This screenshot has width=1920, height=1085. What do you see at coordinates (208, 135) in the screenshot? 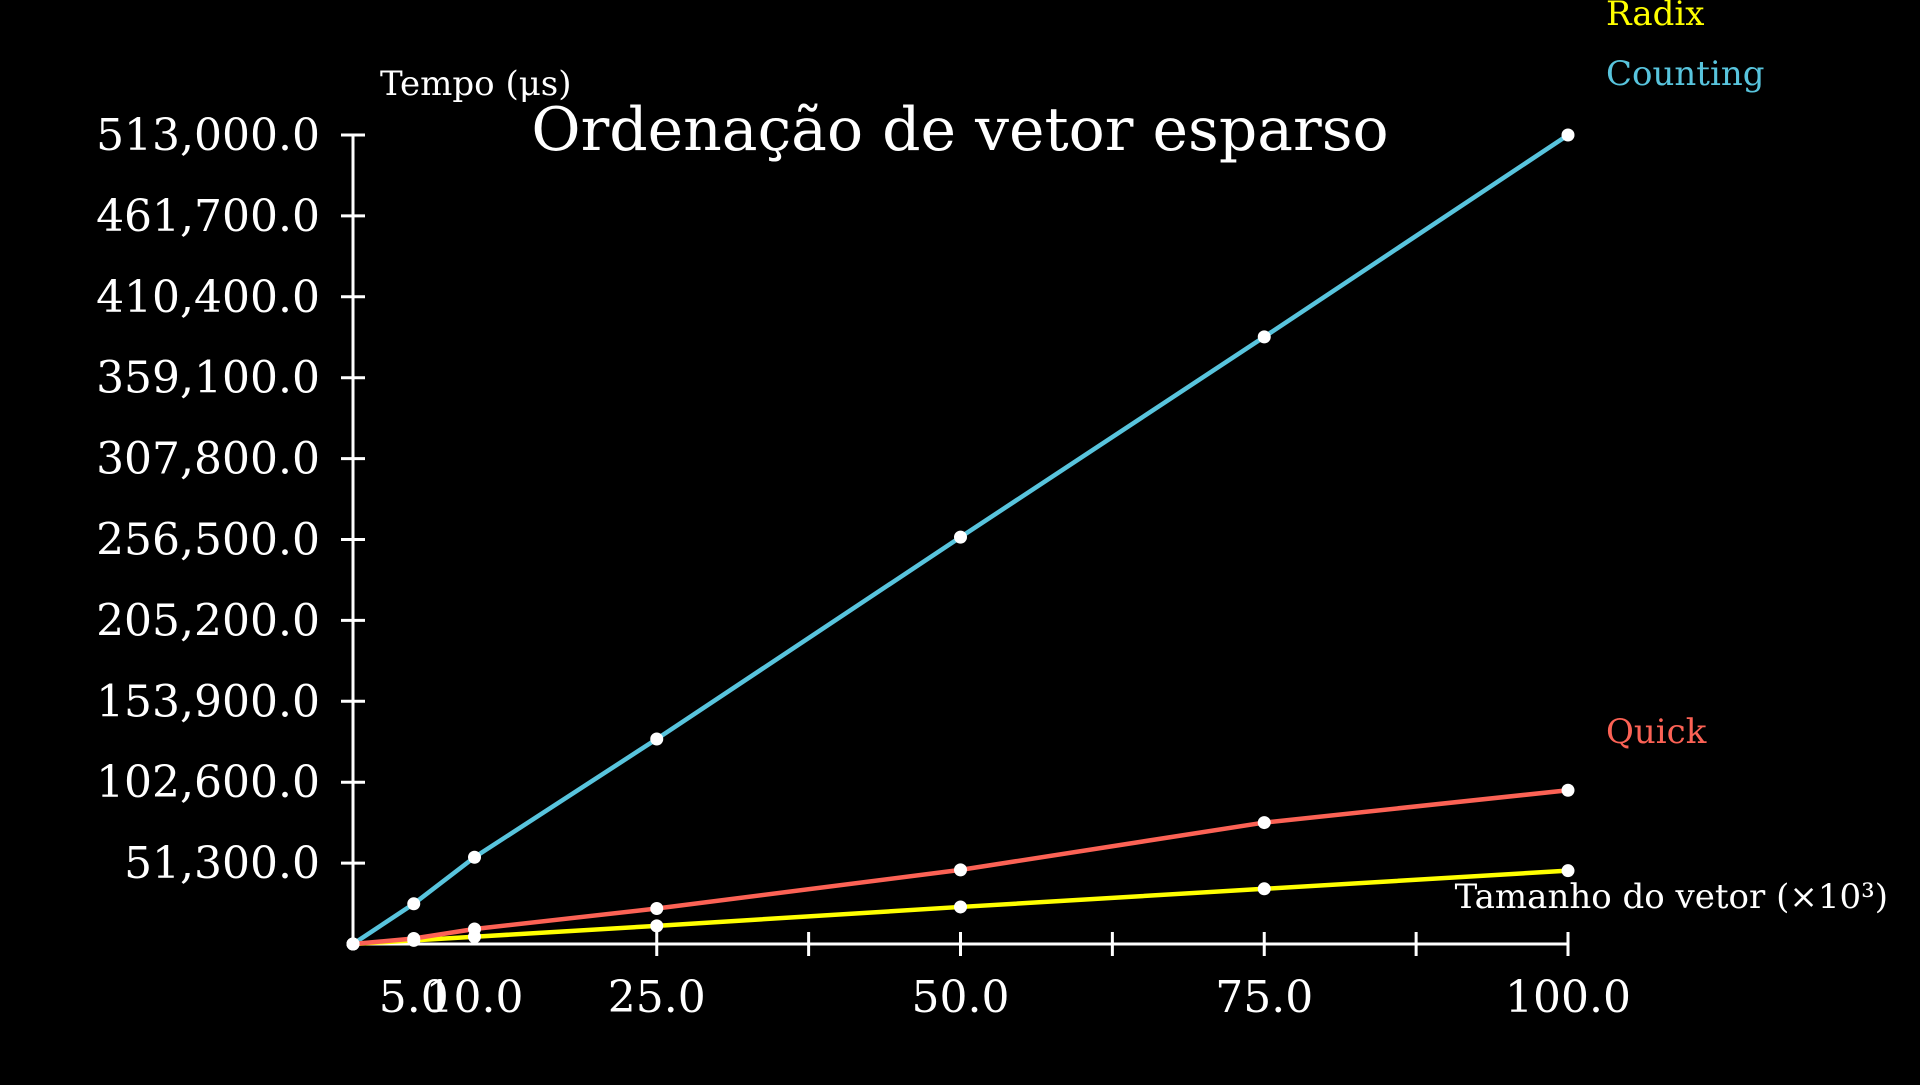
I see `y-tick-label: 513,000.0` at bounding box center [208, 135].